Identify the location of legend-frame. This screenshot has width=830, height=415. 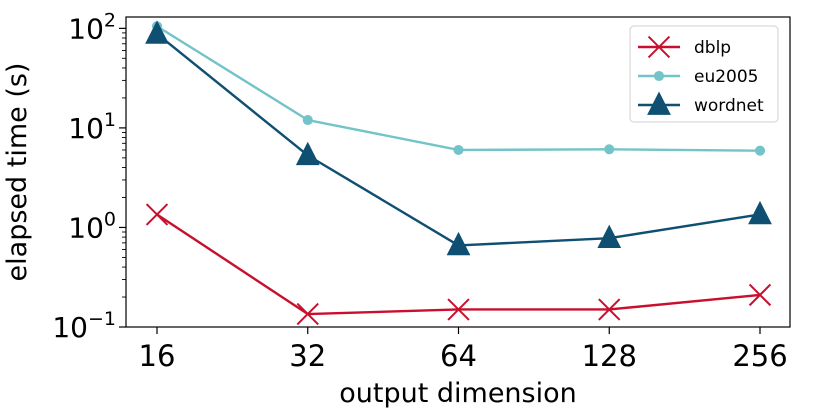
(704, 74).